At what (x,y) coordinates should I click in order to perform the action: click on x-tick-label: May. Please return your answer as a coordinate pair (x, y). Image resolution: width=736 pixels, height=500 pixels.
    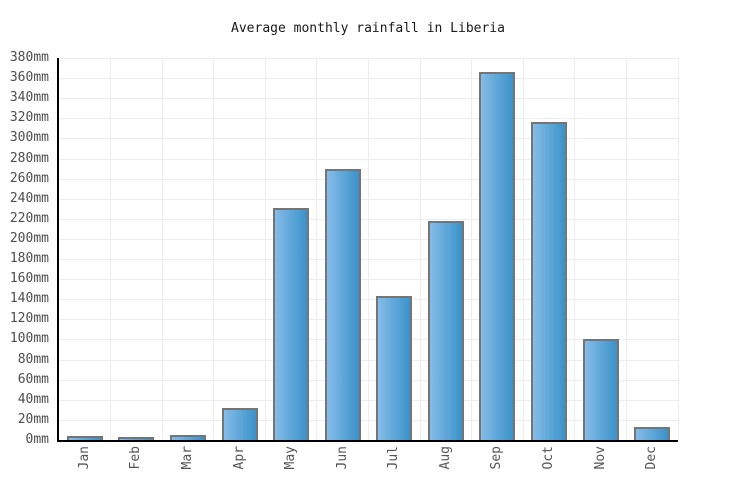
    Looking at the image, I should click on (291, 458).